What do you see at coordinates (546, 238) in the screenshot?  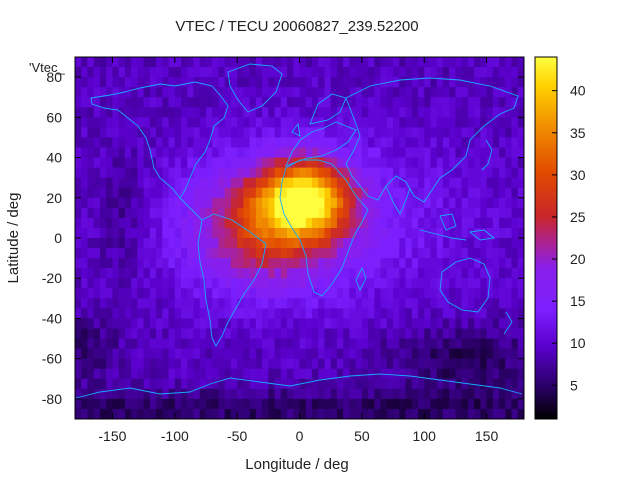 I see `colorbar` at bounding box center [546, 238].